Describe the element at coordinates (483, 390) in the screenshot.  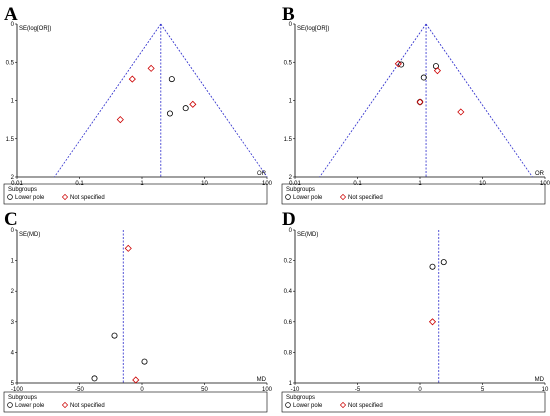
I see `x-tick-label-d: 5` at that location.